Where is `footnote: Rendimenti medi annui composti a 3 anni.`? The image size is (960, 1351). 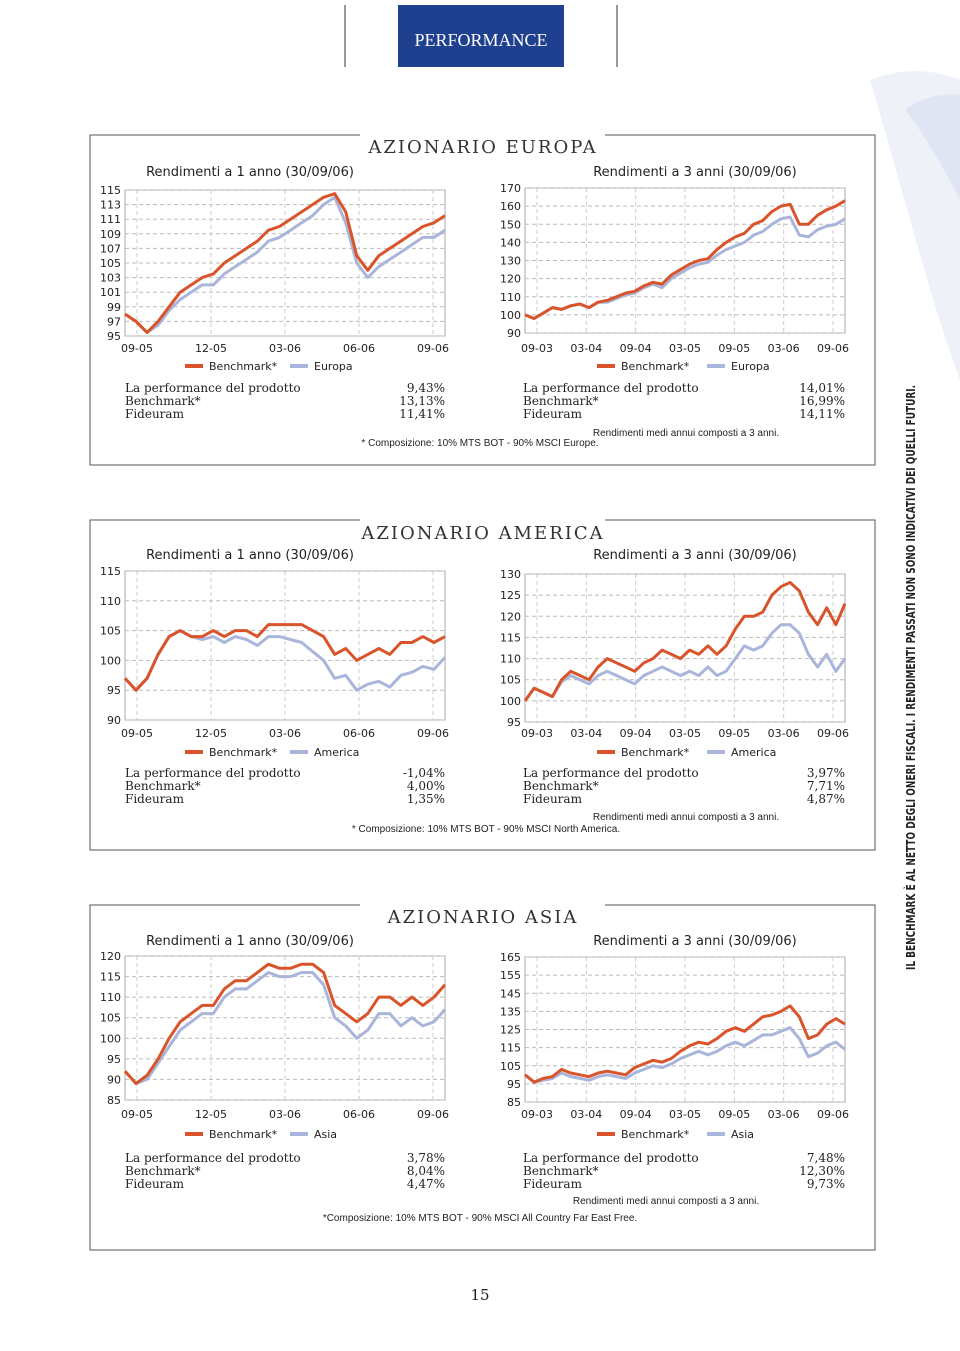
footnote: Rendimenti medi annui composti a 3 anni. is located at coordinates (666, 1201).